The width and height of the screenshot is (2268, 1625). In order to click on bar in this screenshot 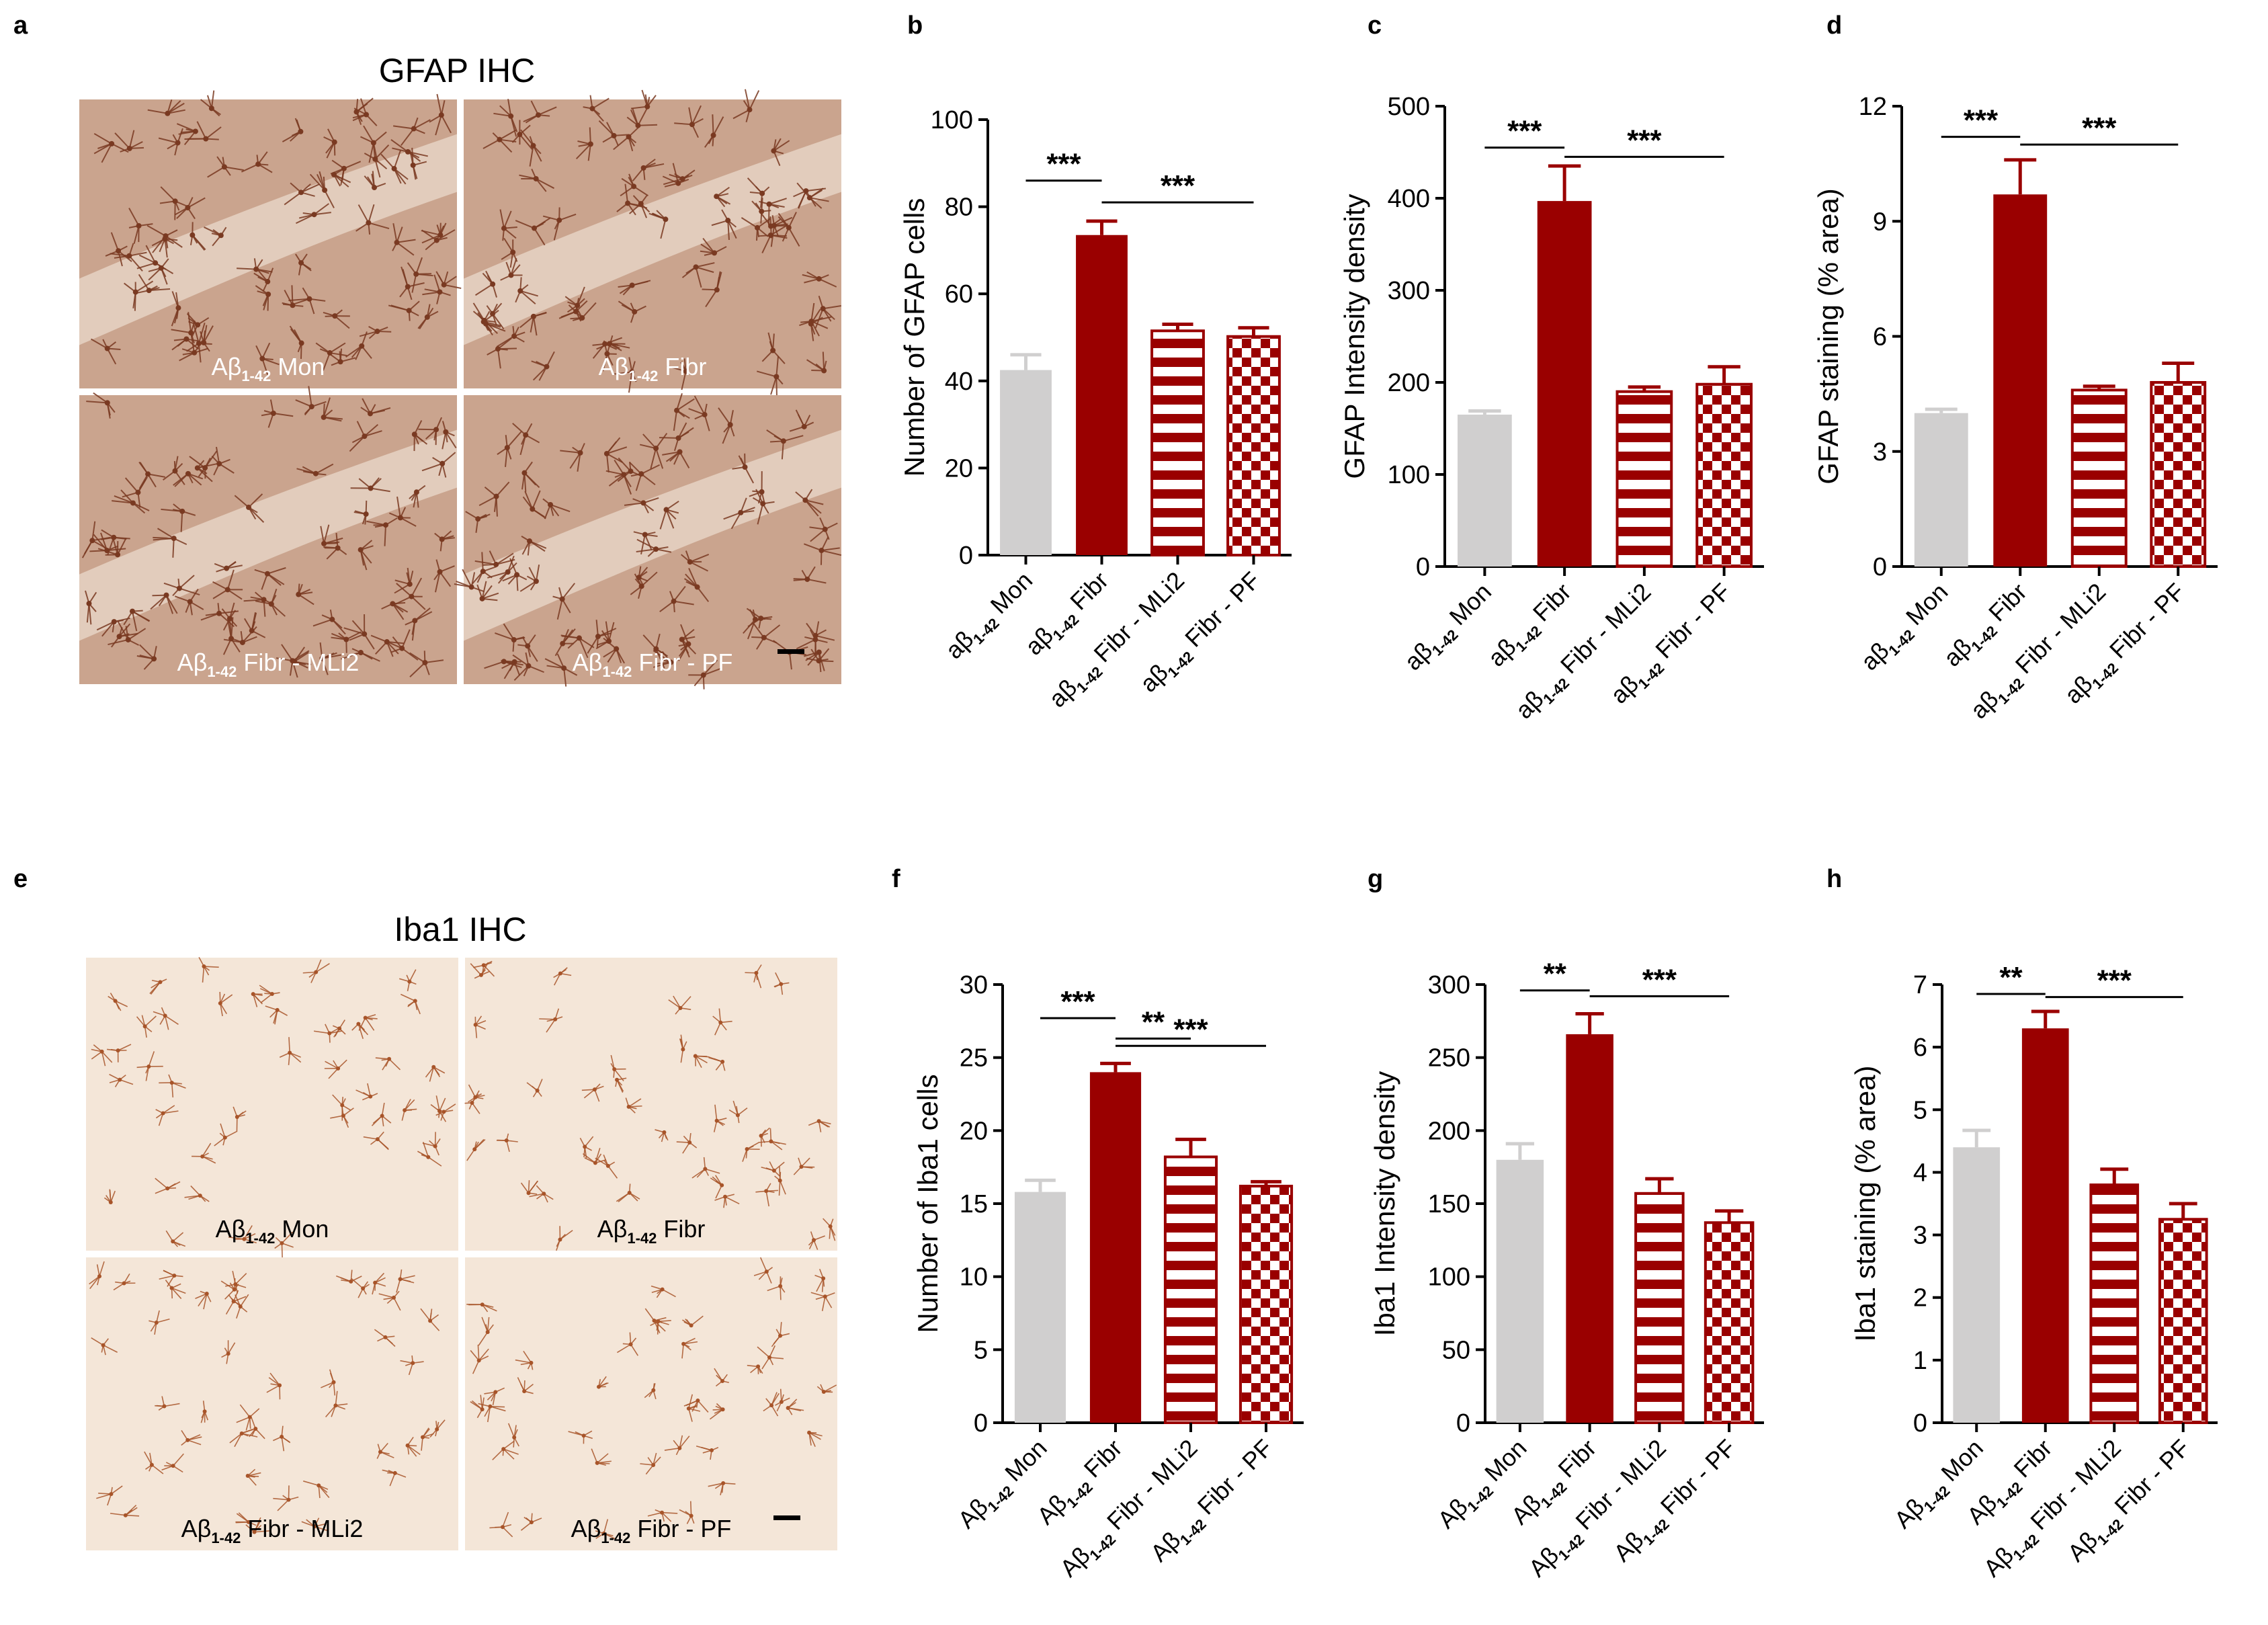, I will do `click(1485, 490)`.